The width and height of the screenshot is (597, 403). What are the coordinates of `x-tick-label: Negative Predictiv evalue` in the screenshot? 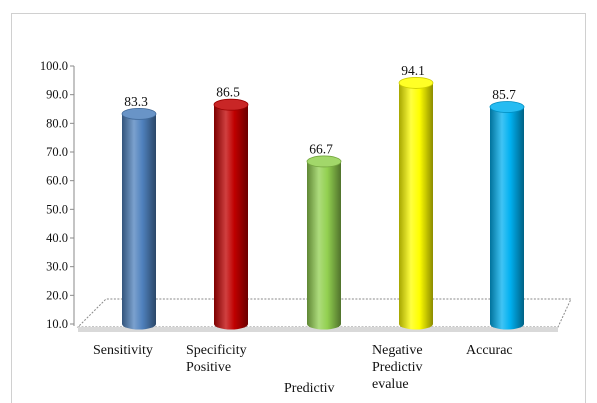 It's located at (397, 367).